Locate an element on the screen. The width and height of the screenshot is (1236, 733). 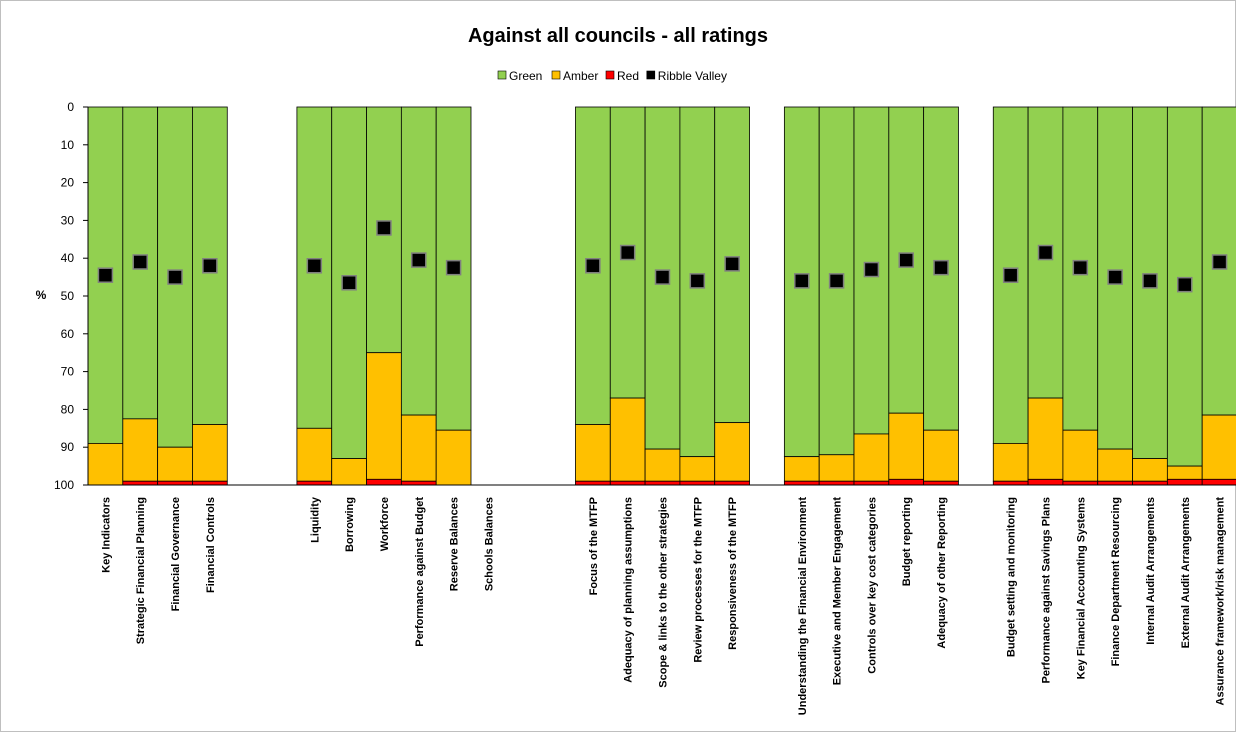
legend-swatch-red is located at coordinates (610, 75).